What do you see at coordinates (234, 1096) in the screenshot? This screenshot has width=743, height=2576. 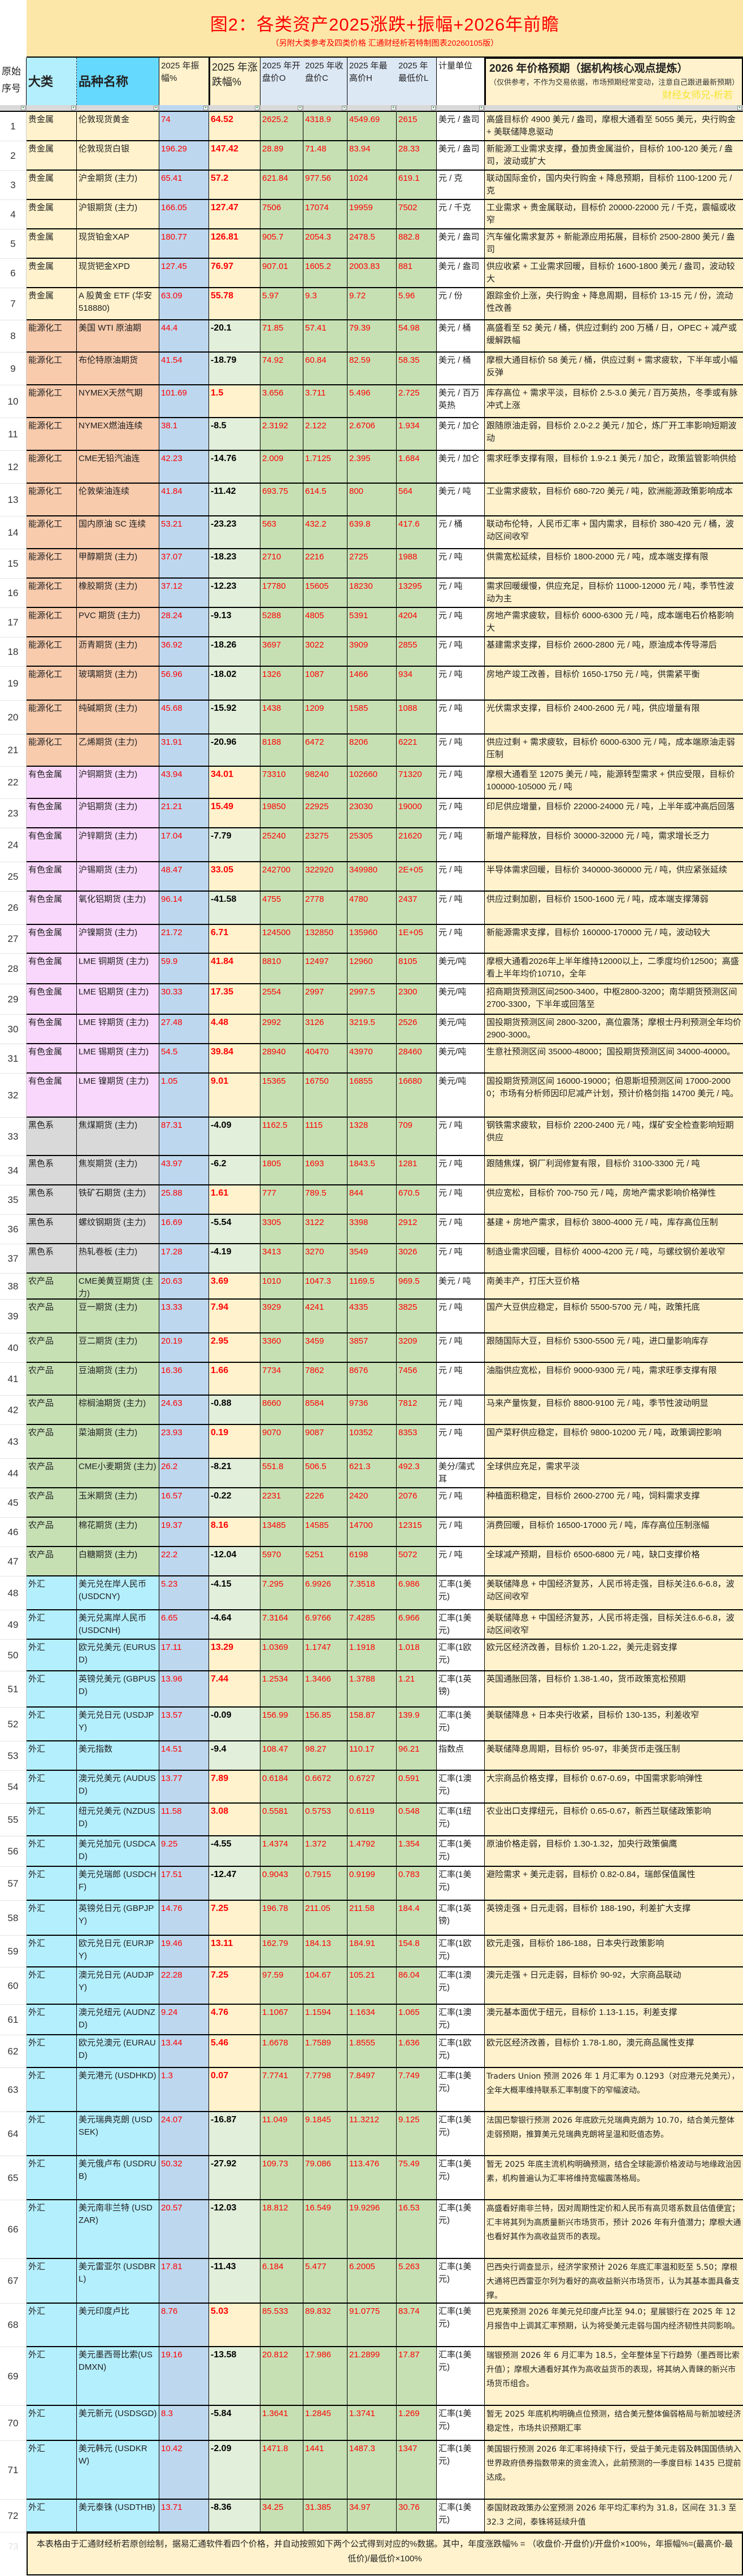 I see `change-cell: 9.01` at bounding box center [234, 1096].